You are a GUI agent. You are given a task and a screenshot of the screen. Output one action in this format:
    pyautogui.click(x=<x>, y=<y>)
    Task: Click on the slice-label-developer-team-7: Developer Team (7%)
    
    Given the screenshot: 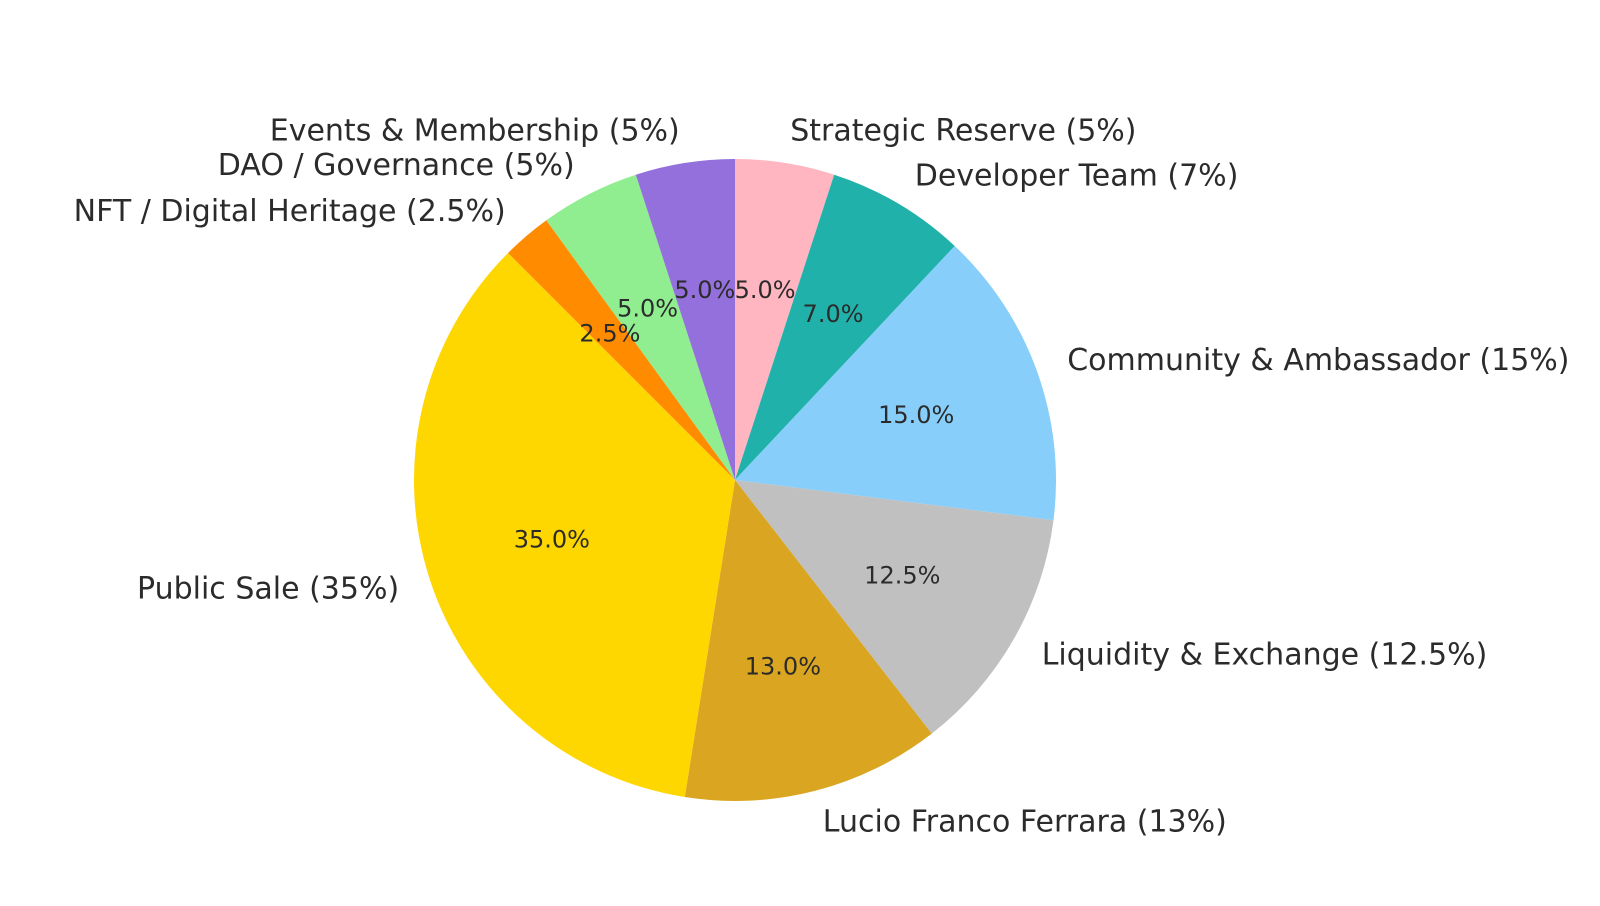 What is the action you would take?
    pyautogui.click(x=1077, y=176)
    